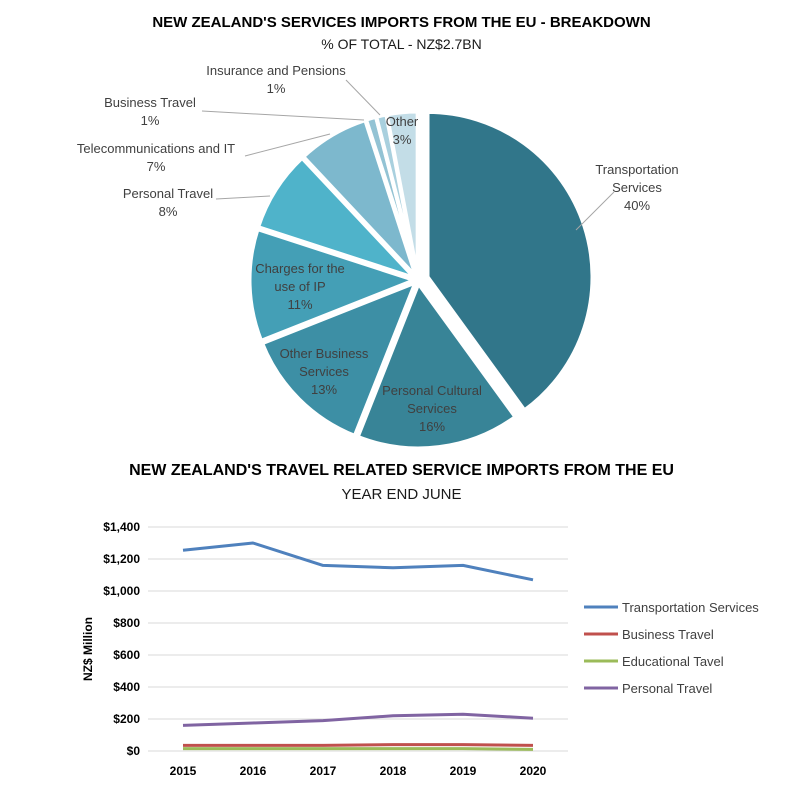  I want to click on legend-entry: Educational Tavel, so click(673, 661).